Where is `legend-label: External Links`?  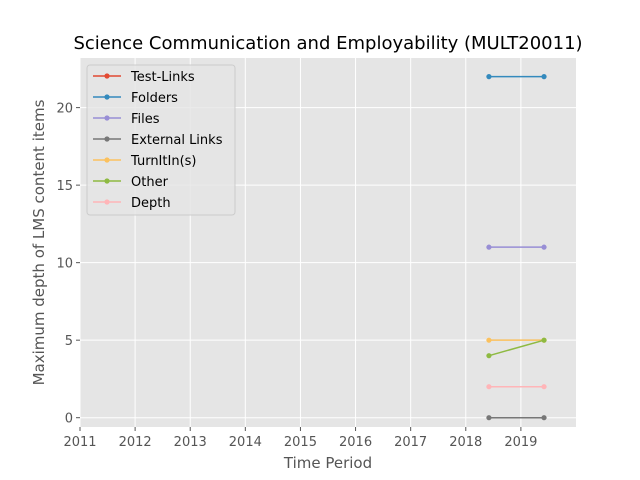
legend-label: External Links is located at coordinates (177, 140).